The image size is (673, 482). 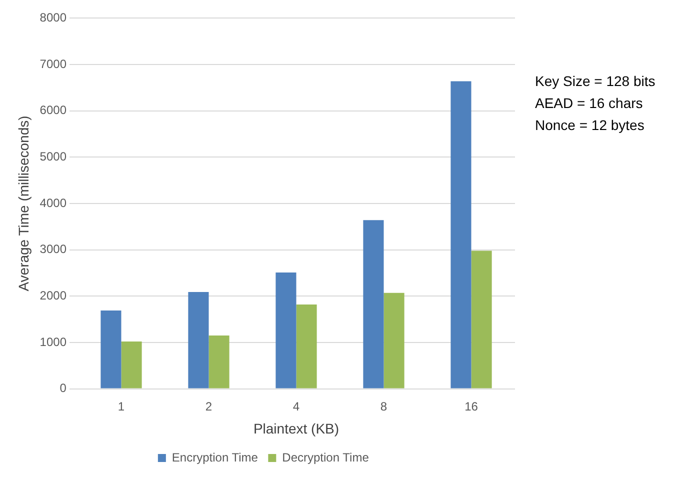 What do you see at coordinates (53, 156) in the screenshot?
I see `y-tick-label: 5000` at bounding box center [53, 156].